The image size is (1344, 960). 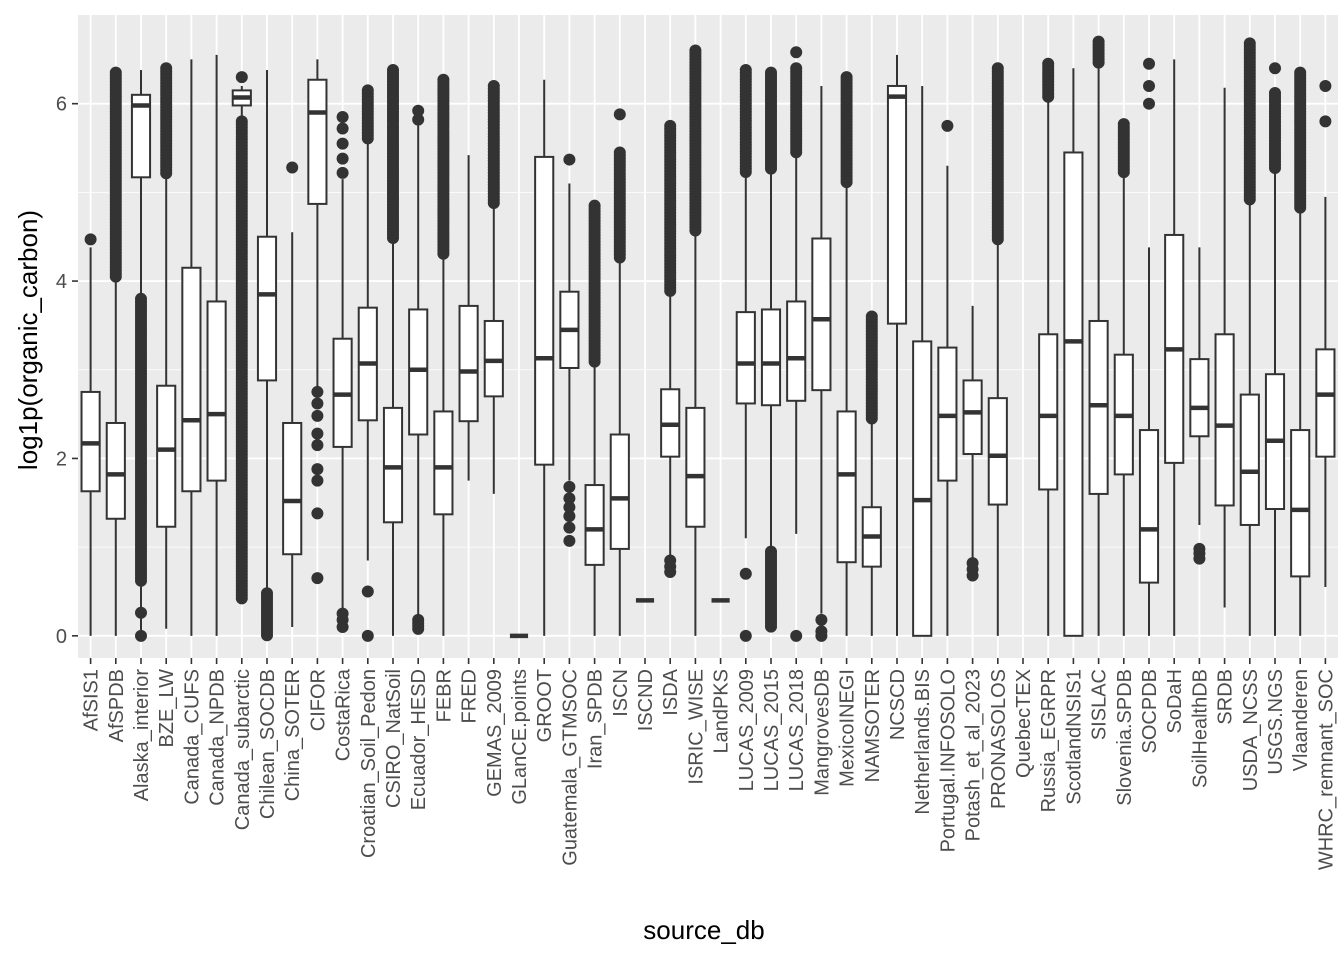 I want to click on box-Iran_SPDB, so click(x=594, y=417).